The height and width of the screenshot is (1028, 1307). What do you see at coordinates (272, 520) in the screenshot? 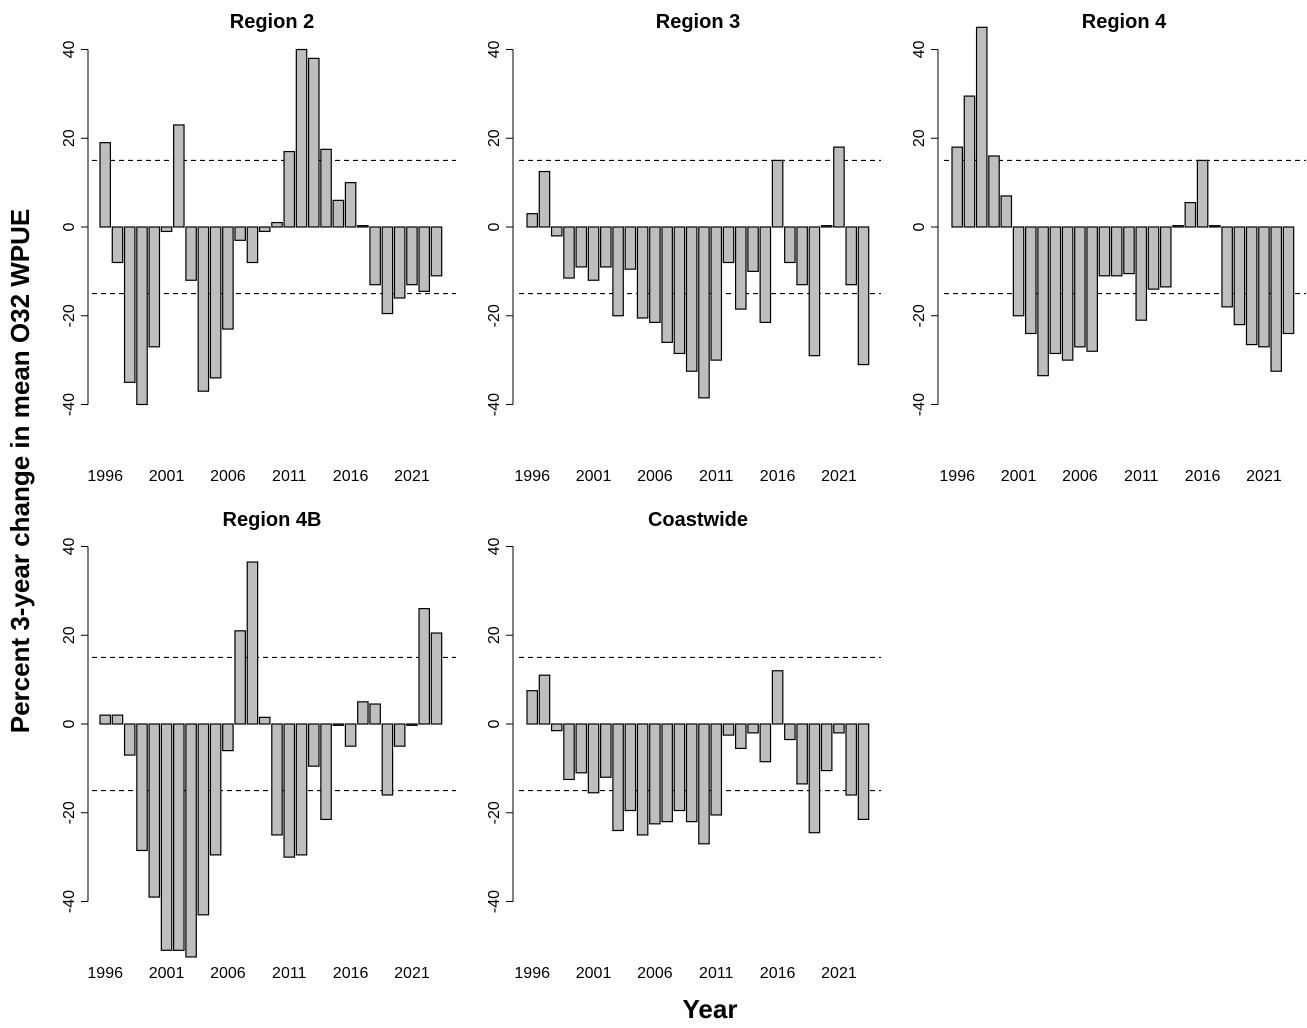
I see `panel-title: Region 4B` at bounding box center [272, 520].